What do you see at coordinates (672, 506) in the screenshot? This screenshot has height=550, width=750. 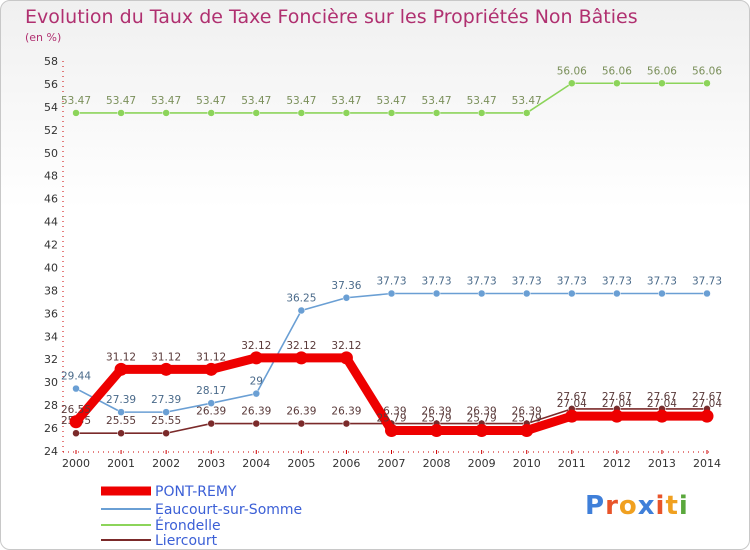 I see `brand-letter: t` at bounding box center [672, 506].